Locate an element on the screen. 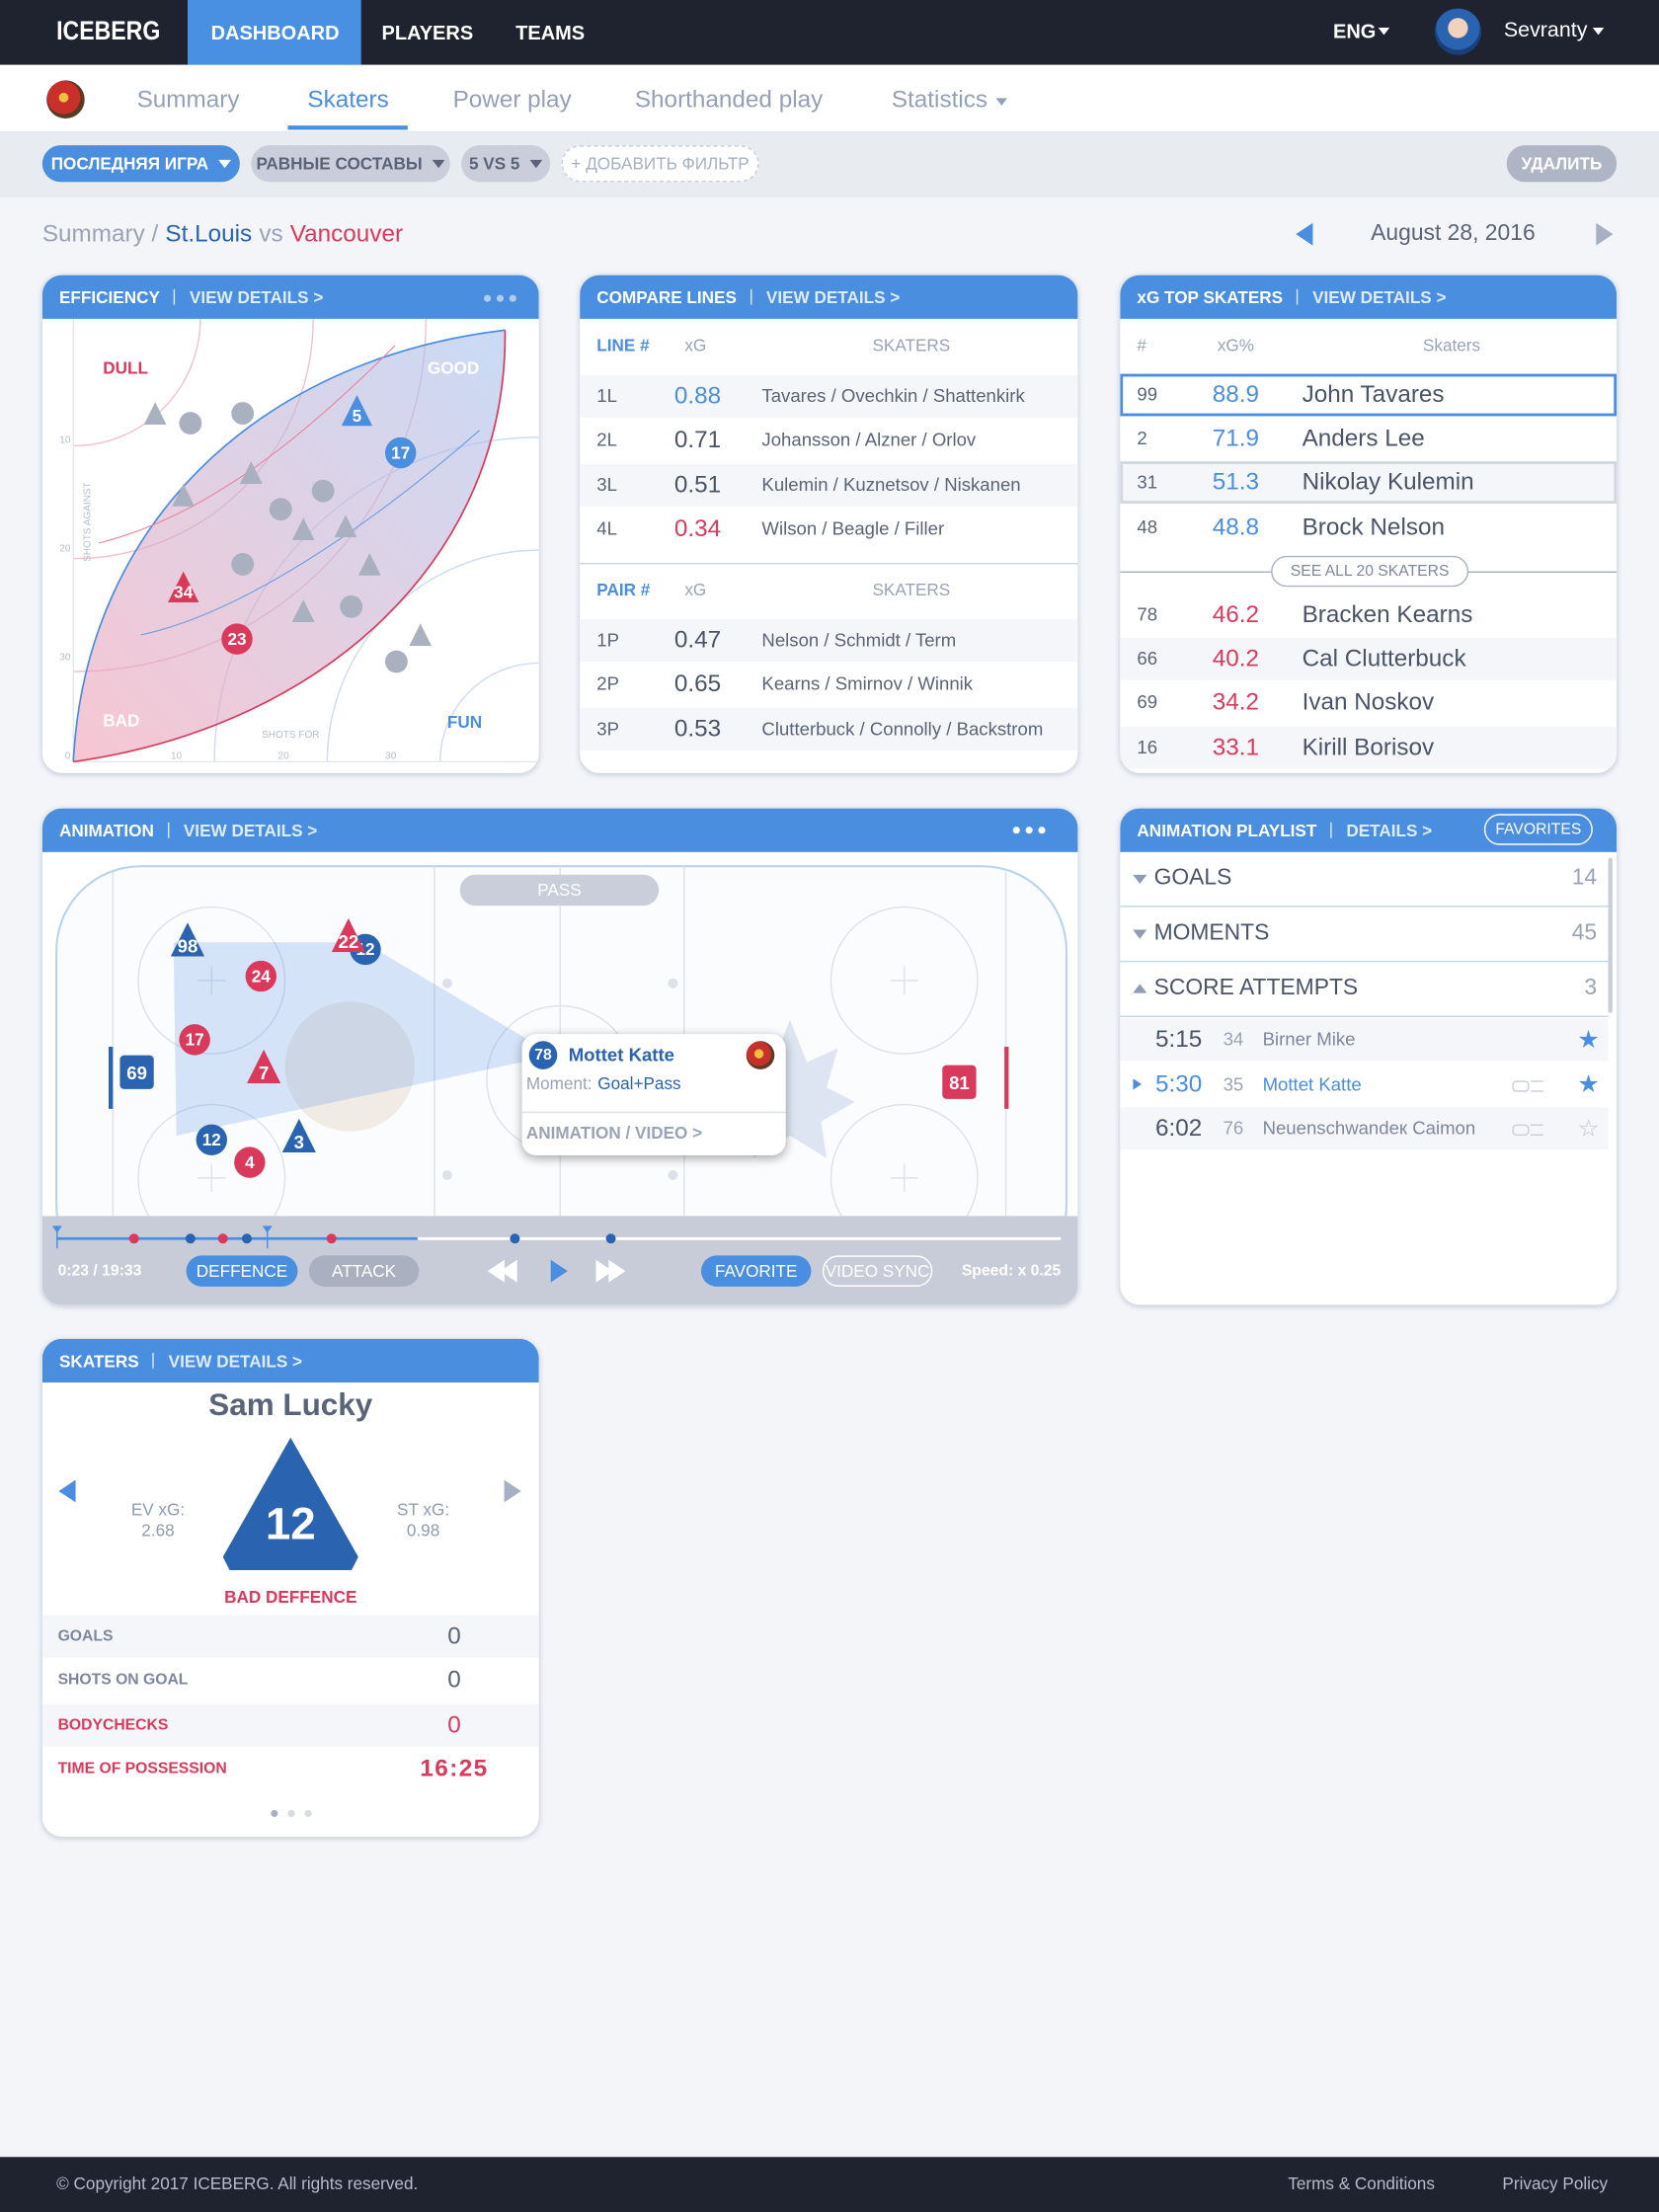 This screenshot has width=1659, height=2212. pill-button: РАВНЫЕ СОСТАВЫ is located at coordinates (350, 164).